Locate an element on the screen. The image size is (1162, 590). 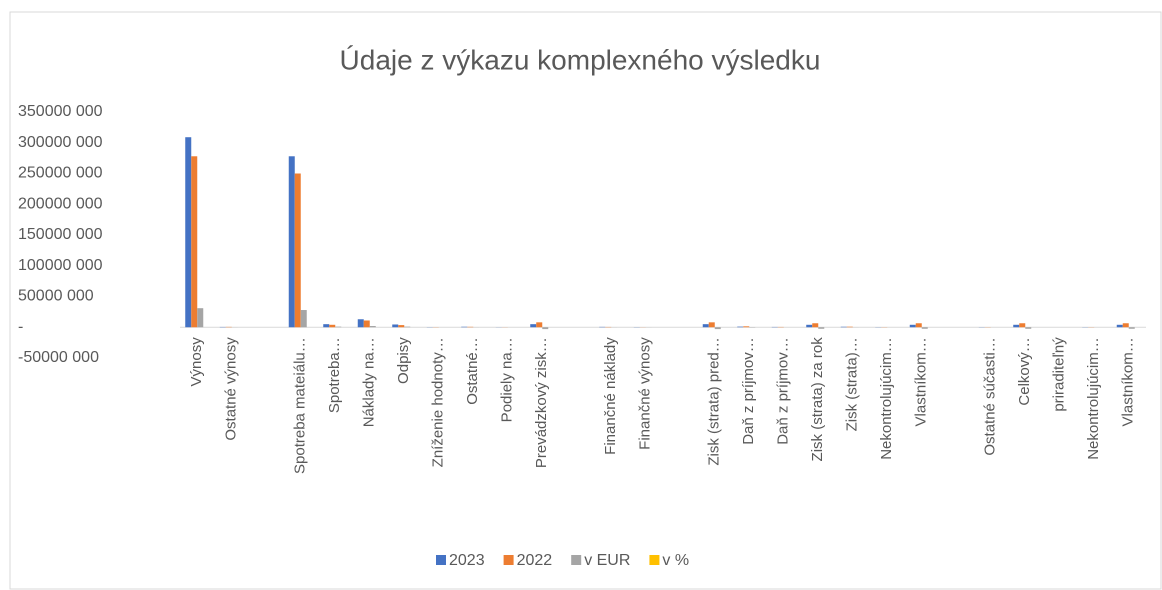
y-tick-label: 100000 000 is located at coordinates (60, 265).